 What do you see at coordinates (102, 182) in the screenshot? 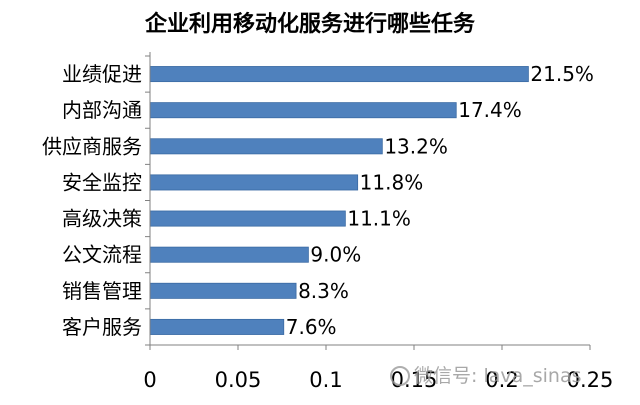
I see `category-label-3: 安全监控` at bounding box center [102, 182].